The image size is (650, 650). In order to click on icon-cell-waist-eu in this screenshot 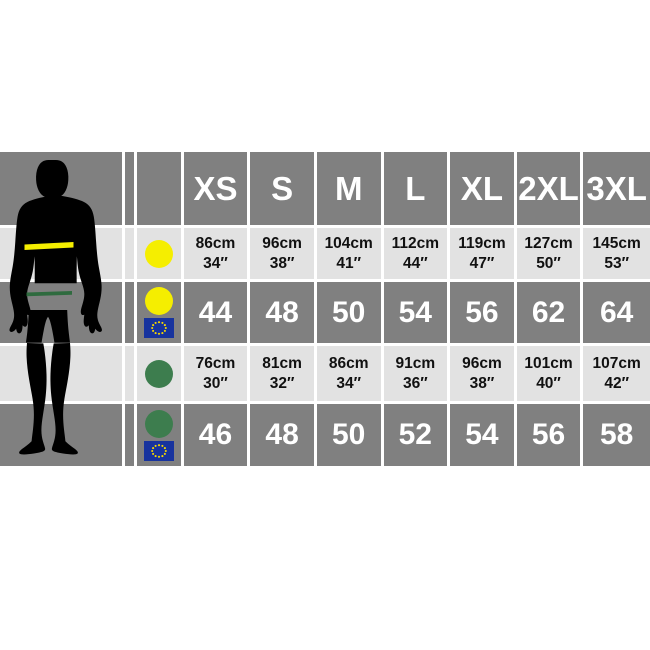, I will do `click(160, 435)`.